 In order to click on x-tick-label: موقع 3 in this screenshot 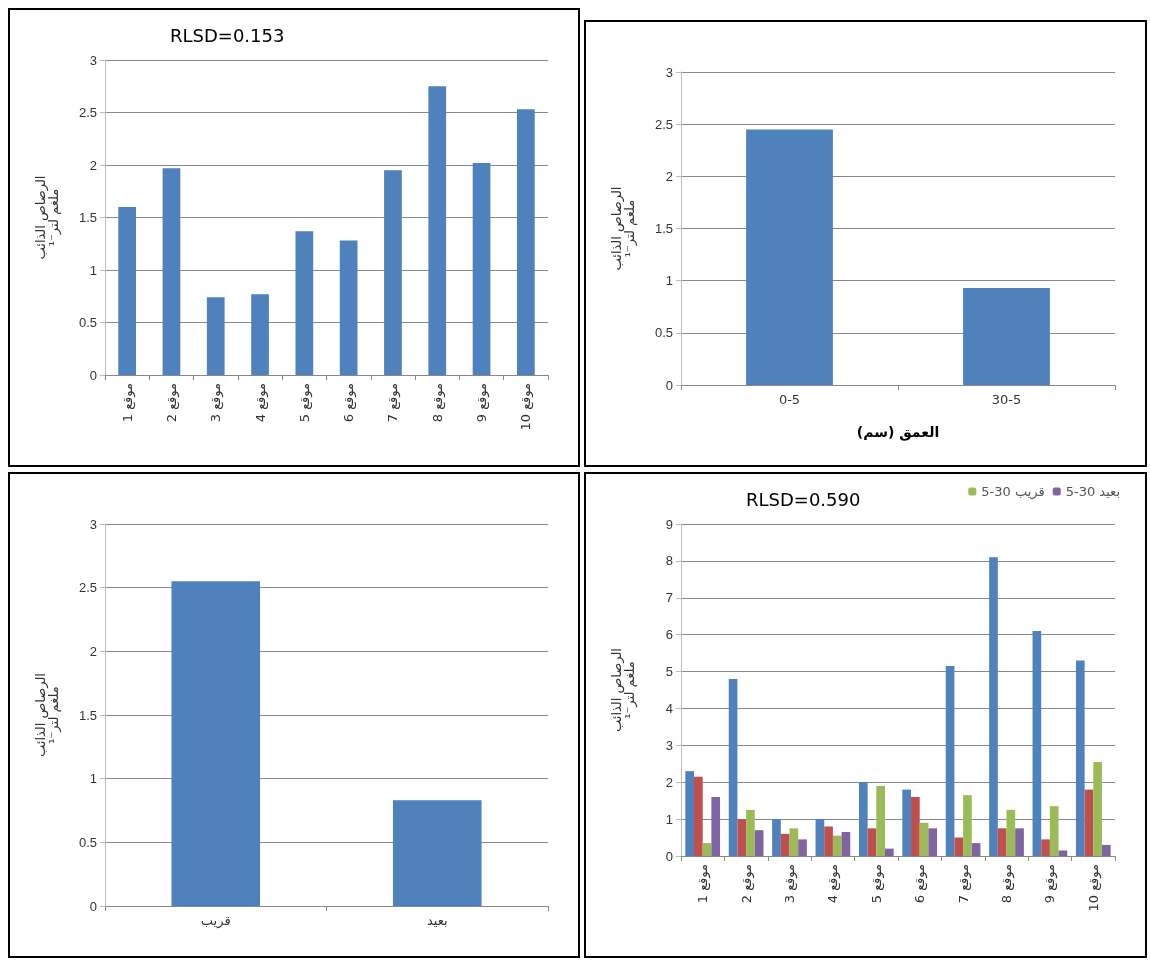, I will do `click(790, 884)`.